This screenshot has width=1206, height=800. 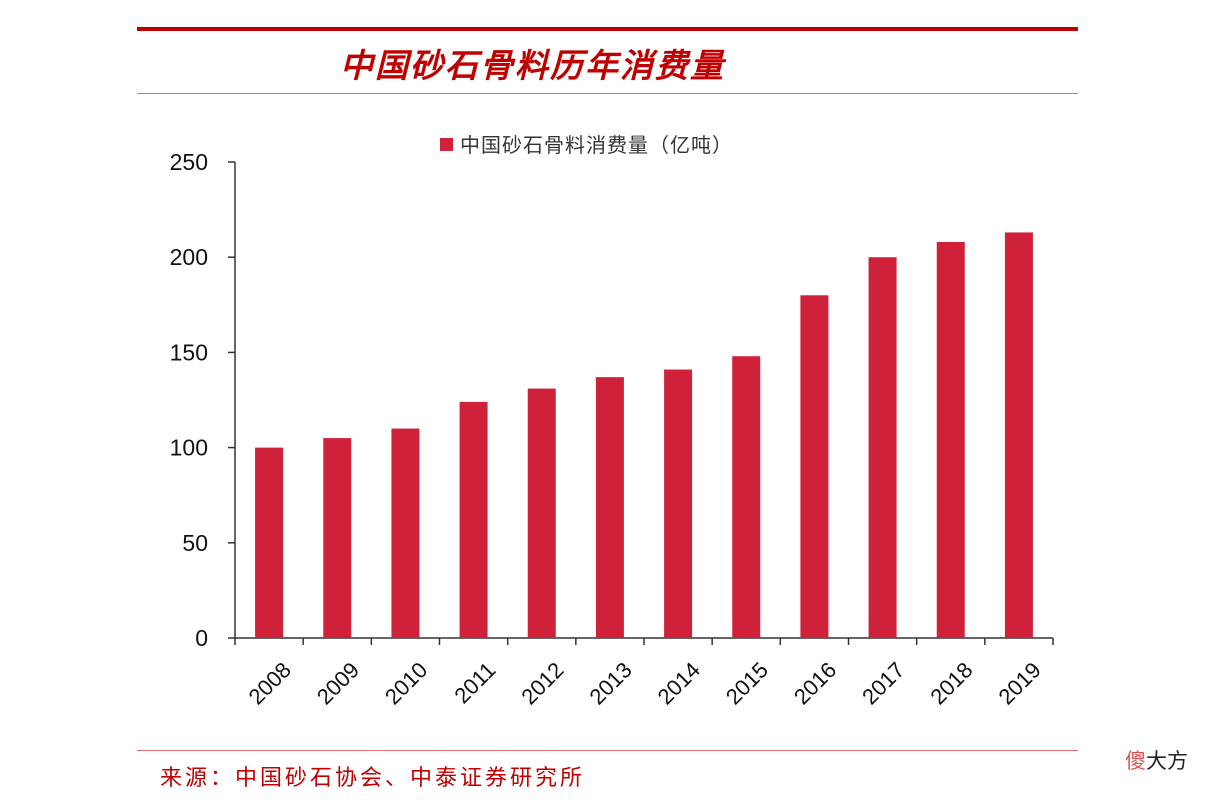 What do you see at coordinates (542, 683) in the screenshot?
I see `x-tick-label: 2012` at bounding box center [542, 683].